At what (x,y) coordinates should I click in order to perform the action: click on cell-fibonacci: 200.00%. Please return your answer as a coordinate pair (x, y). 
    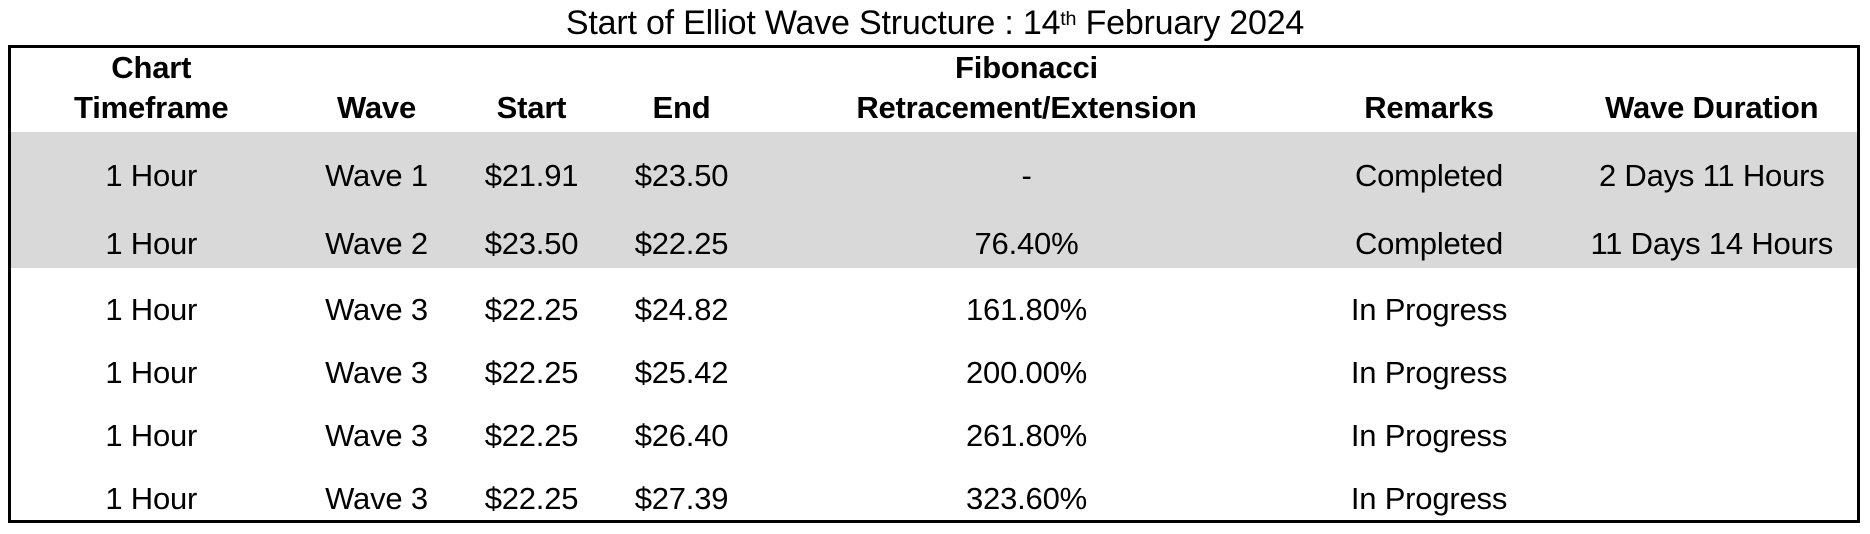
    Looking at the image, I should click on (1026, 372).